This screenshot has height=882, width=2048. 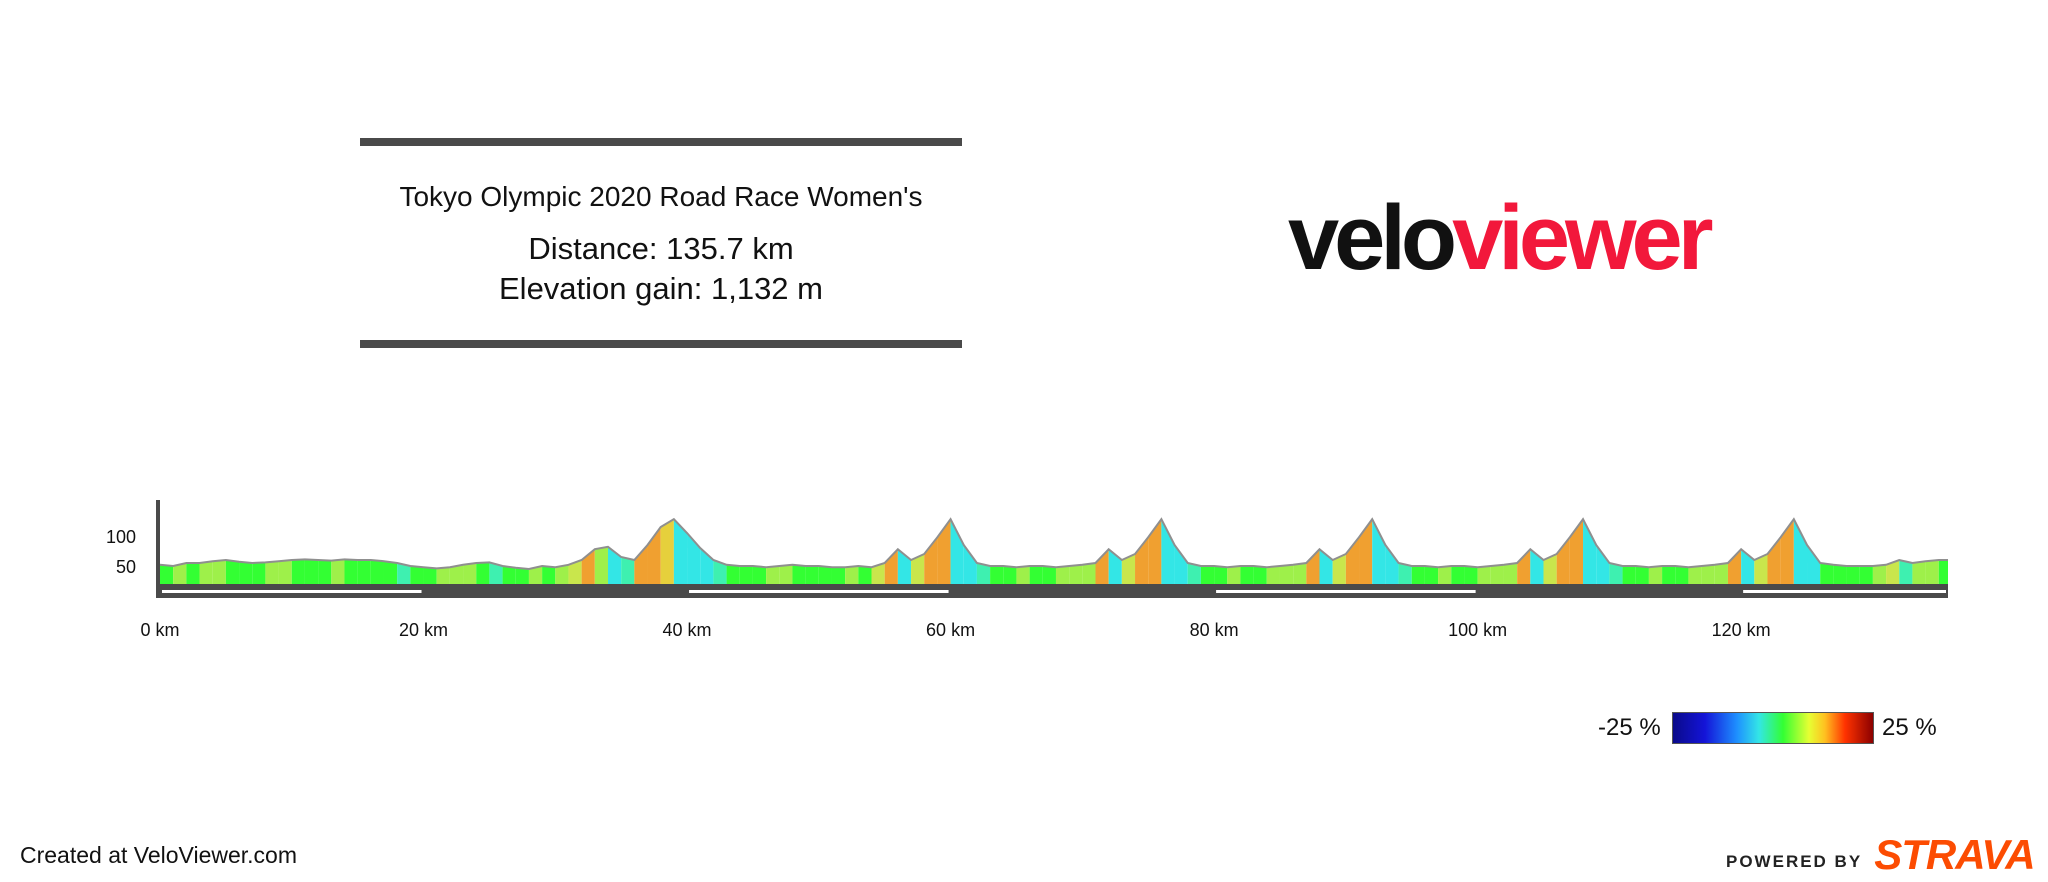 What do you see at coordinates (661, 196) in the screenshot?
I see `route-title: Tokyo Olympic 2020 Road Race Women's` at bounding box center [661, 196].